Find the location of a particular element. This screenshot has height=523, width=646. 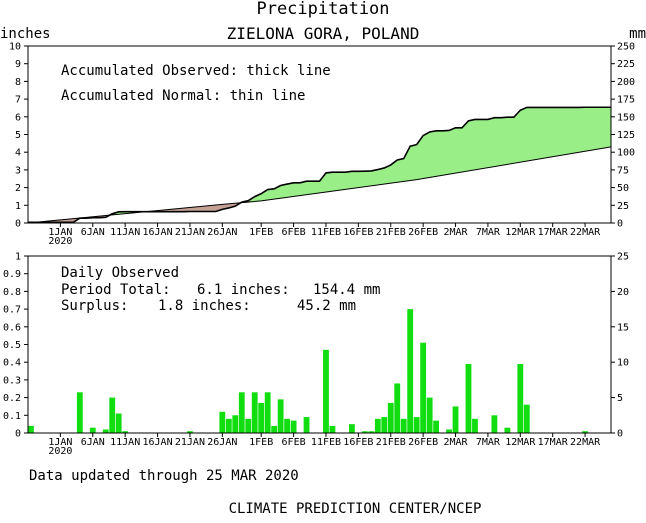

top-x-tick-label: 21JAN is located at coordinates (190, 232).